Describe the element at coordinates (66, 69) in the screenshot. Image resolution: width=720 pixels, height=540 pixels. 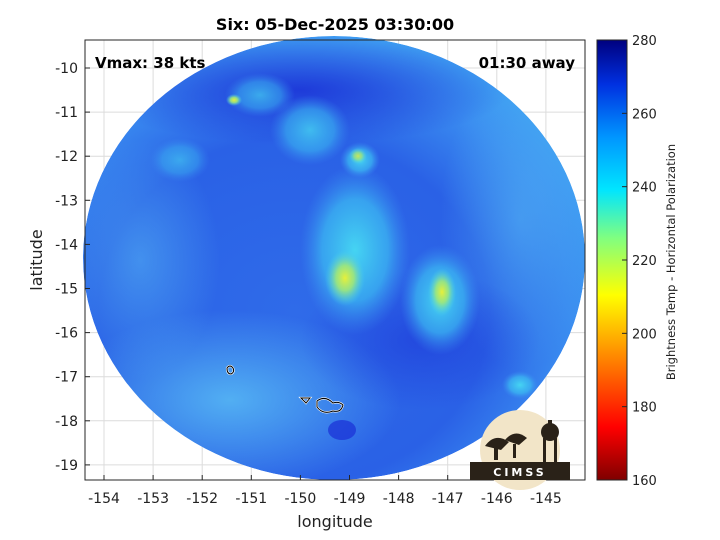
I see `y-tick-label: -10` at that location.